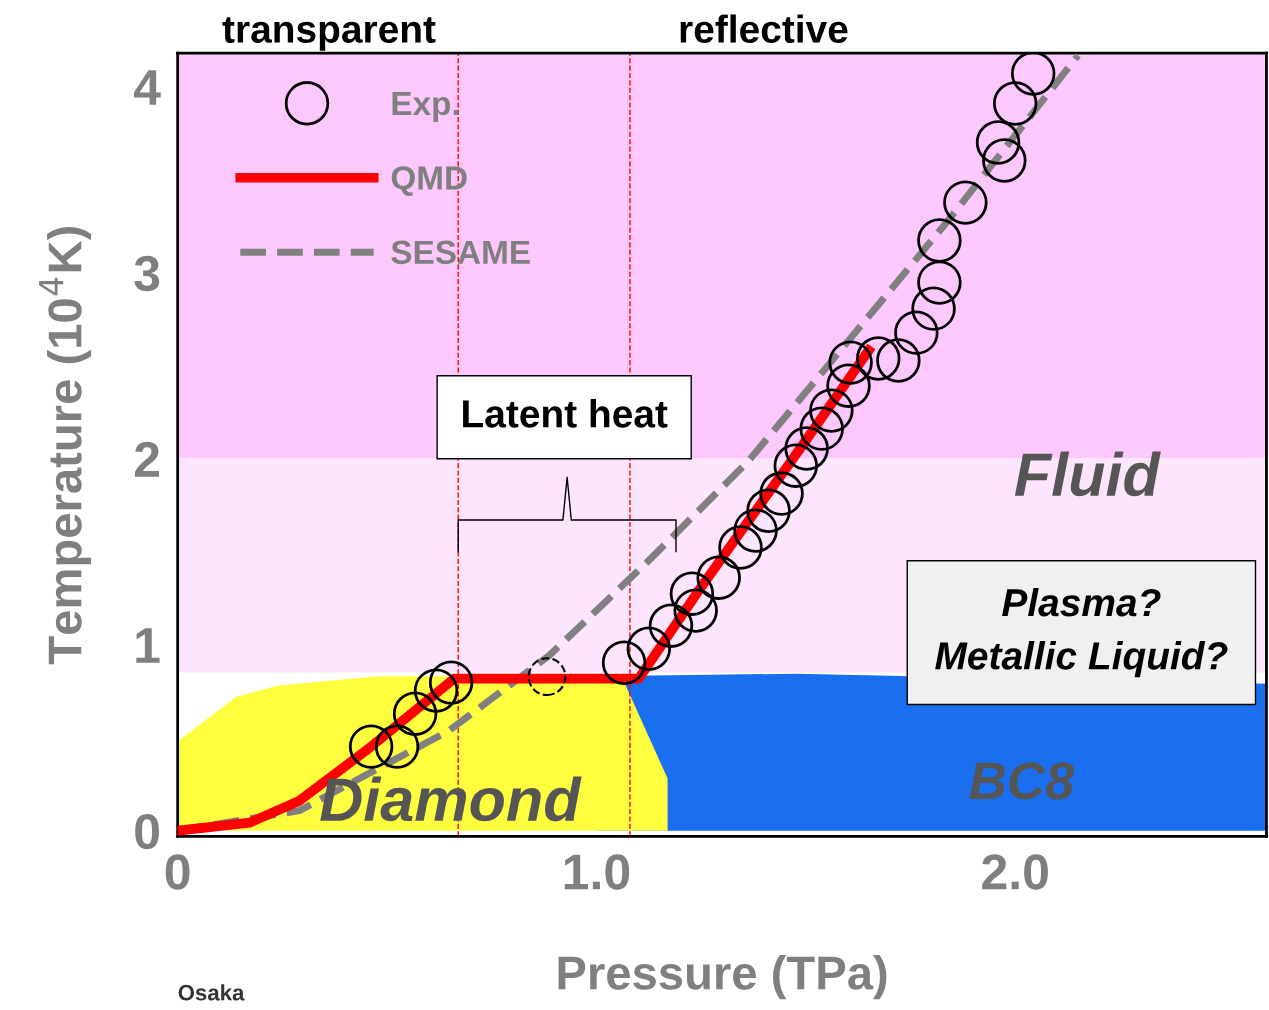  What do you see at coordinates (177, 872) in the screenshot?
I see `x-tick-label: 0` at bounding box center [177, 872].